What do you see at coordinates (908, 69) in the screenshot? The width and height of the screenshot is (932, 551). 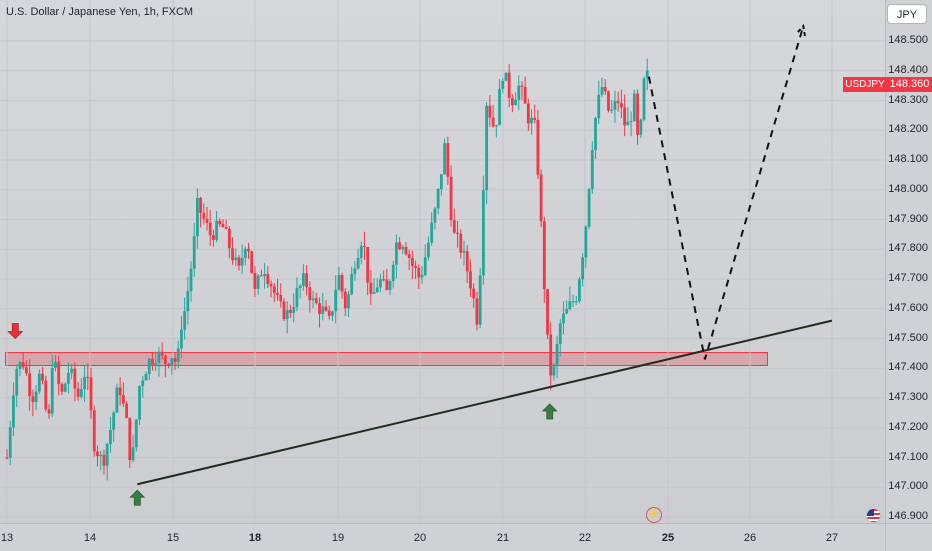 I see `price-tick-label: 148.400` at bounding box center [908, 69].